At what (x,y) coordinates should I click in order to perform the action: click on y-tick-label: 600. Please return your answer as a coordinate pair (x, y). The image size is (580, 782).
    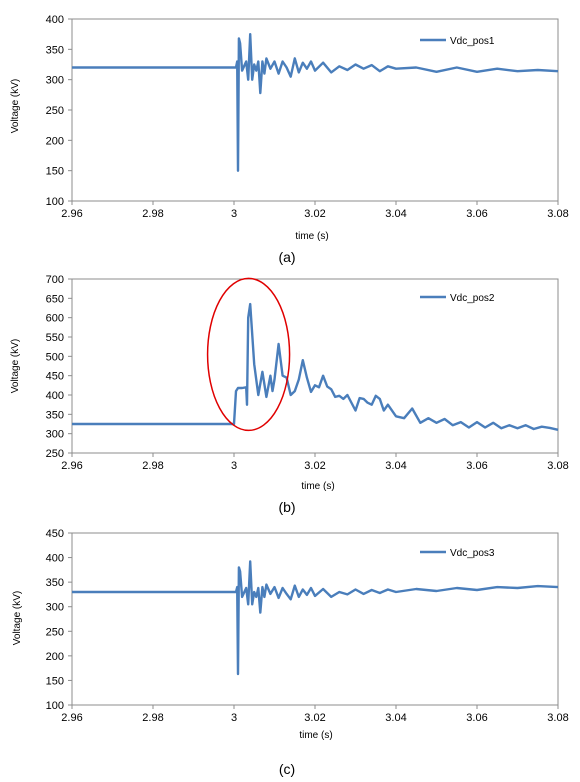
    Looking at the image, I should click on (55, 319).